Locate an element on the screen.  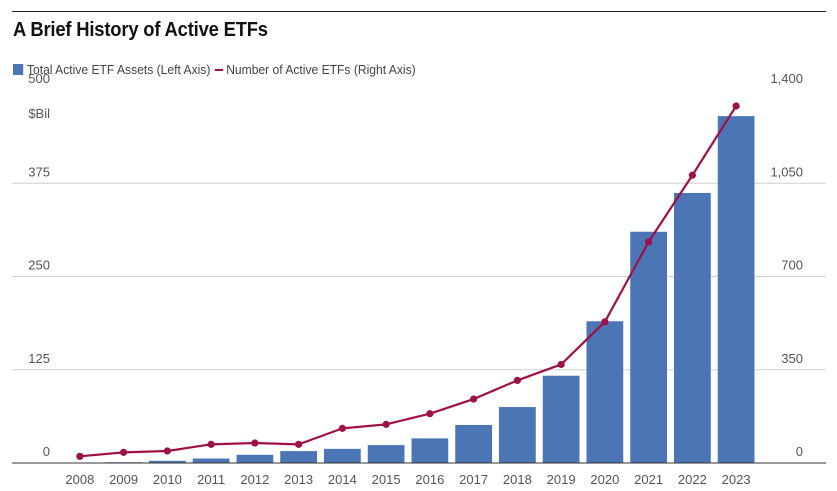
line-point-2018 is located at coordinates (517, 380).